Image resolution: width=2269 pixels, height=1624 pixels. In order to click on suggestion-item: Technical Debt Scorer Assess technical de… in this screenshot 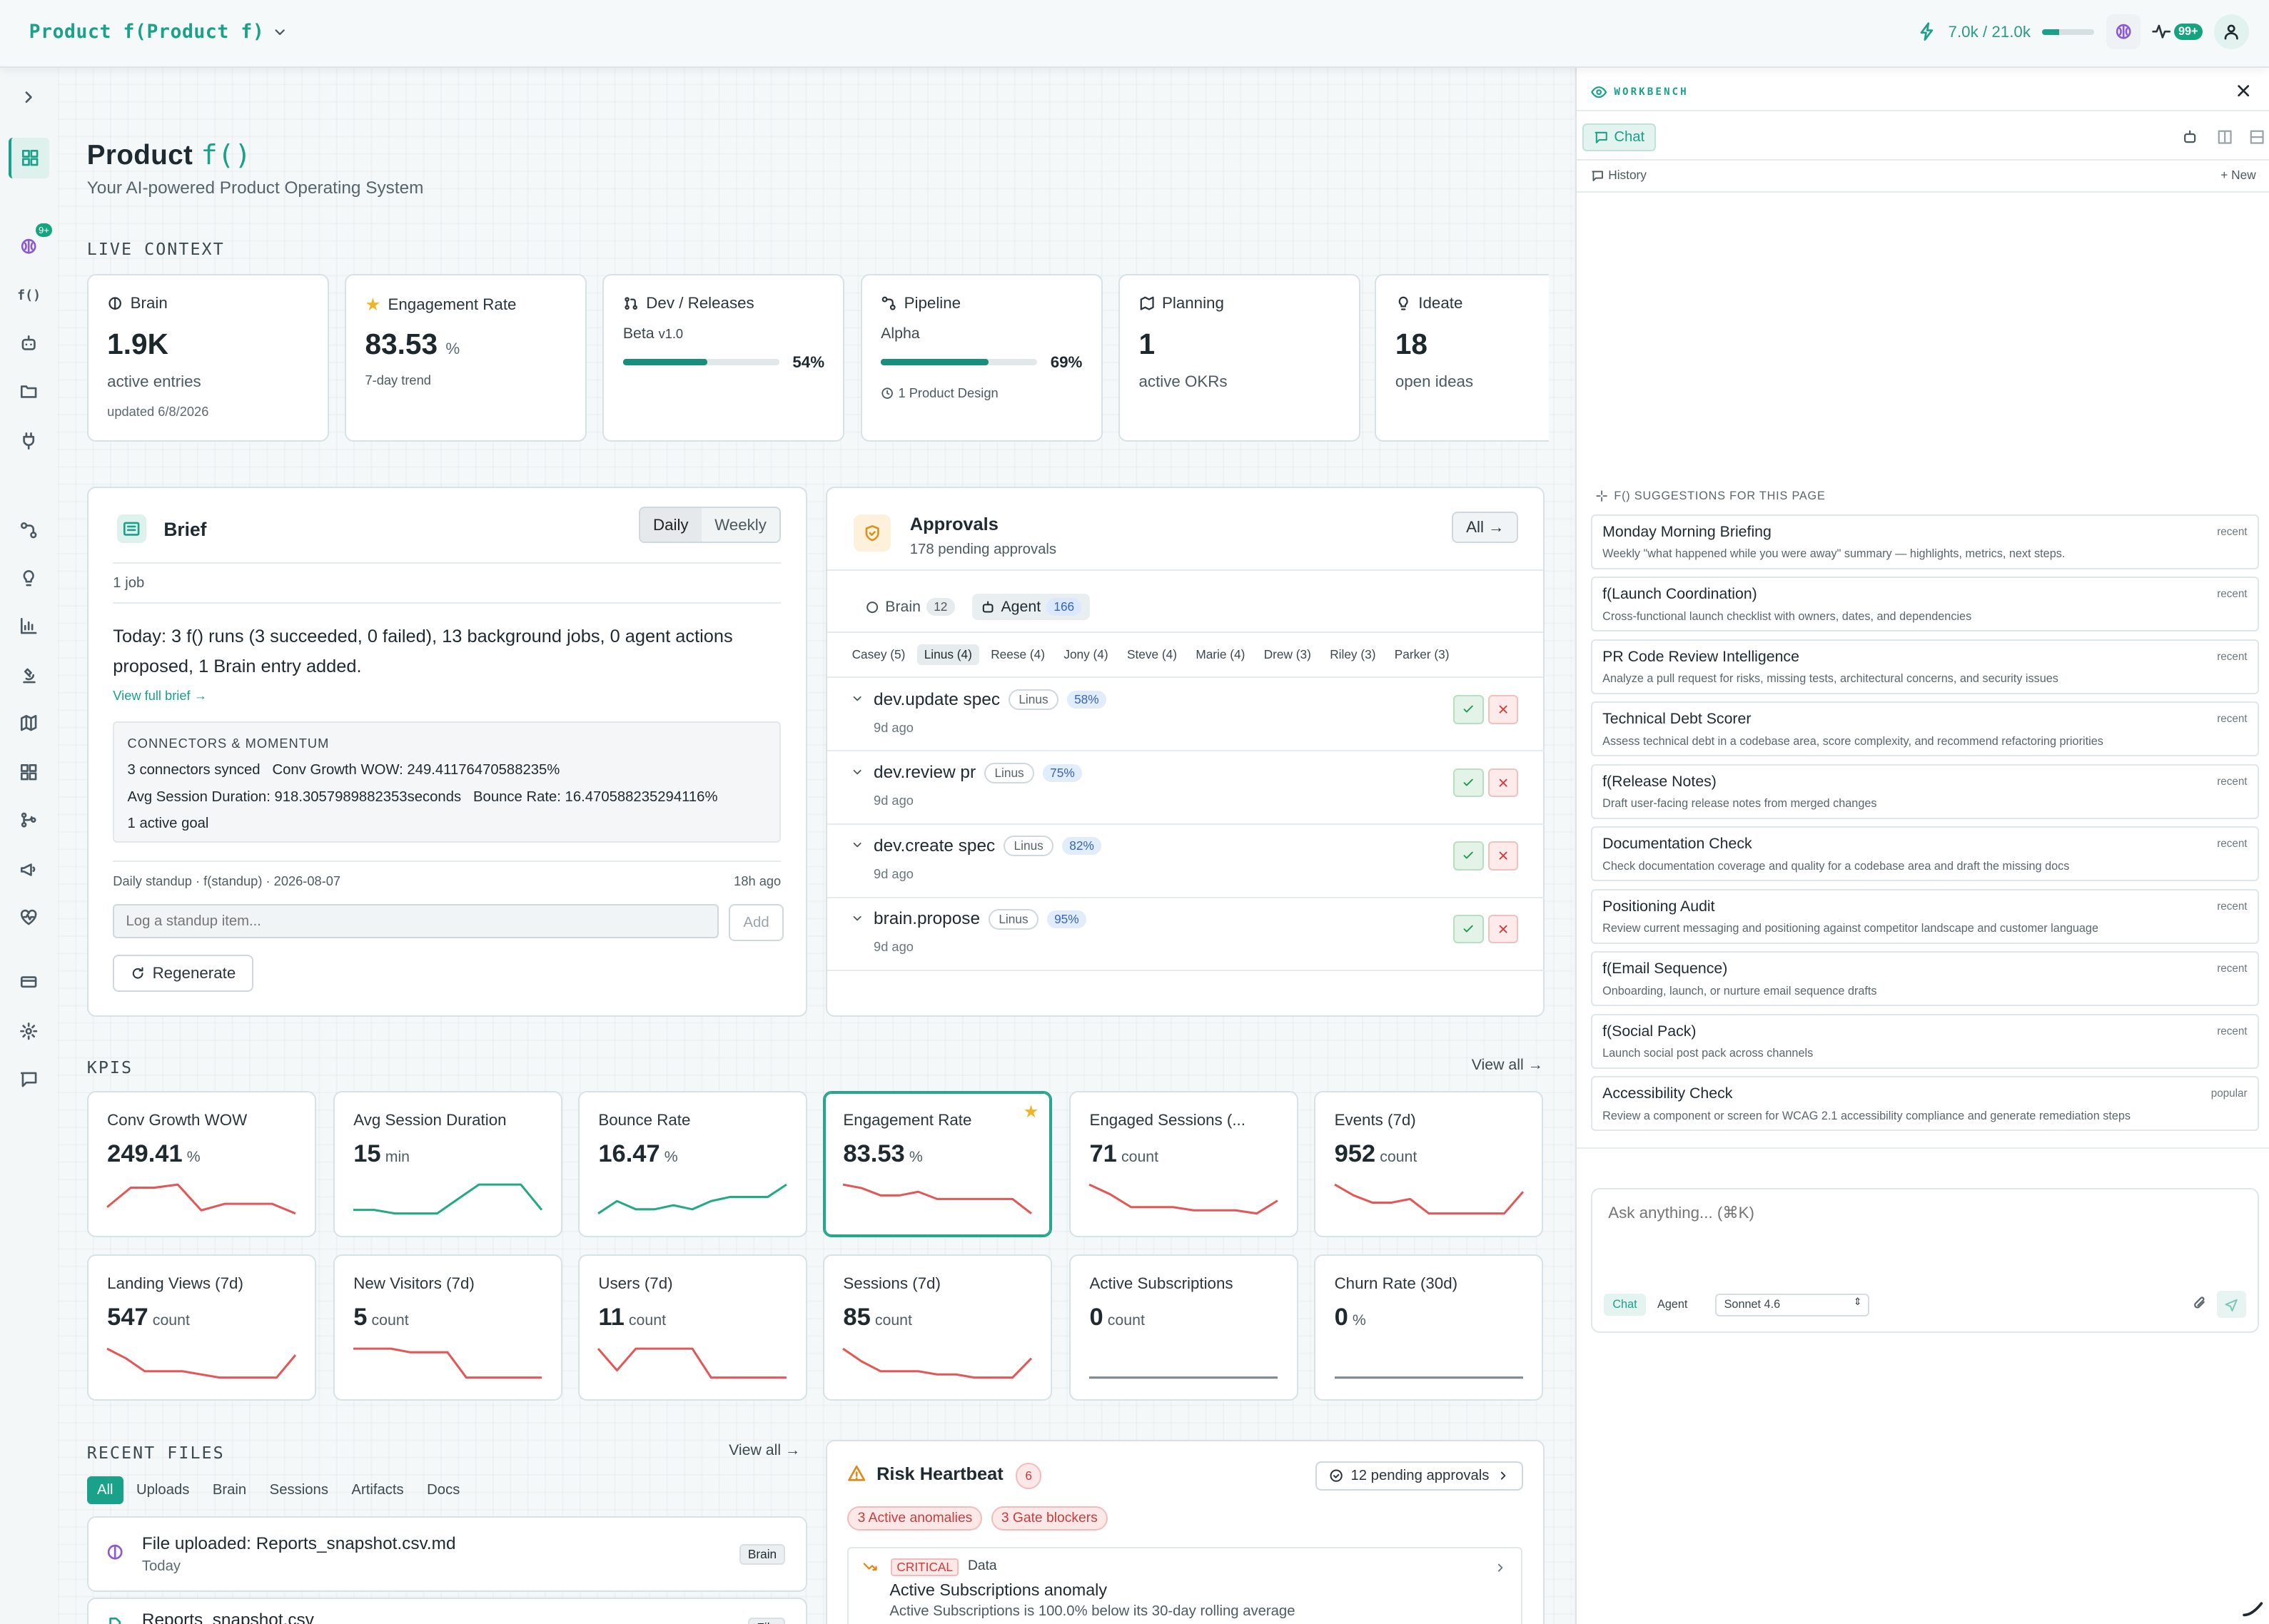, I will do `click(1924, 729)`.